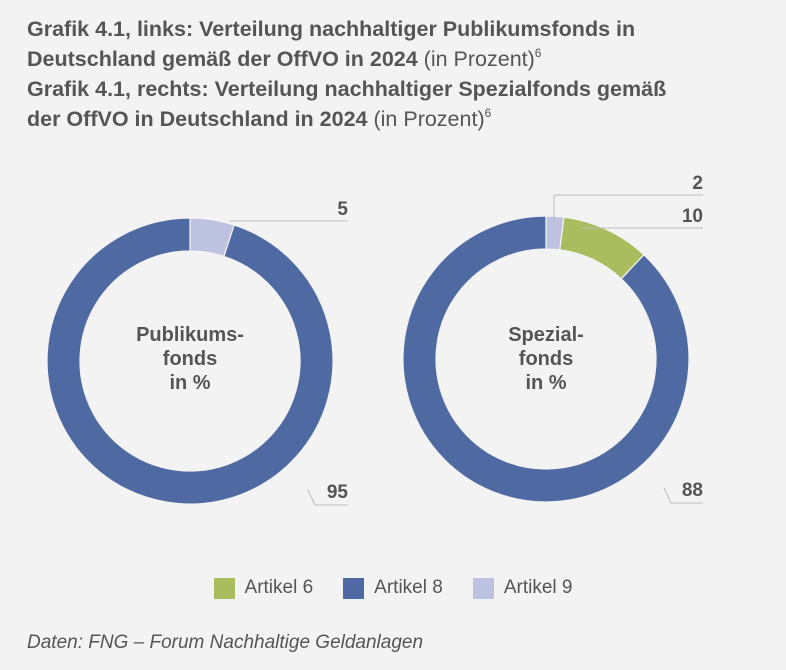 The height and width of the screenshot is (670, 786). I want to click on legend-item: Artikel 9, so click(522, 588).